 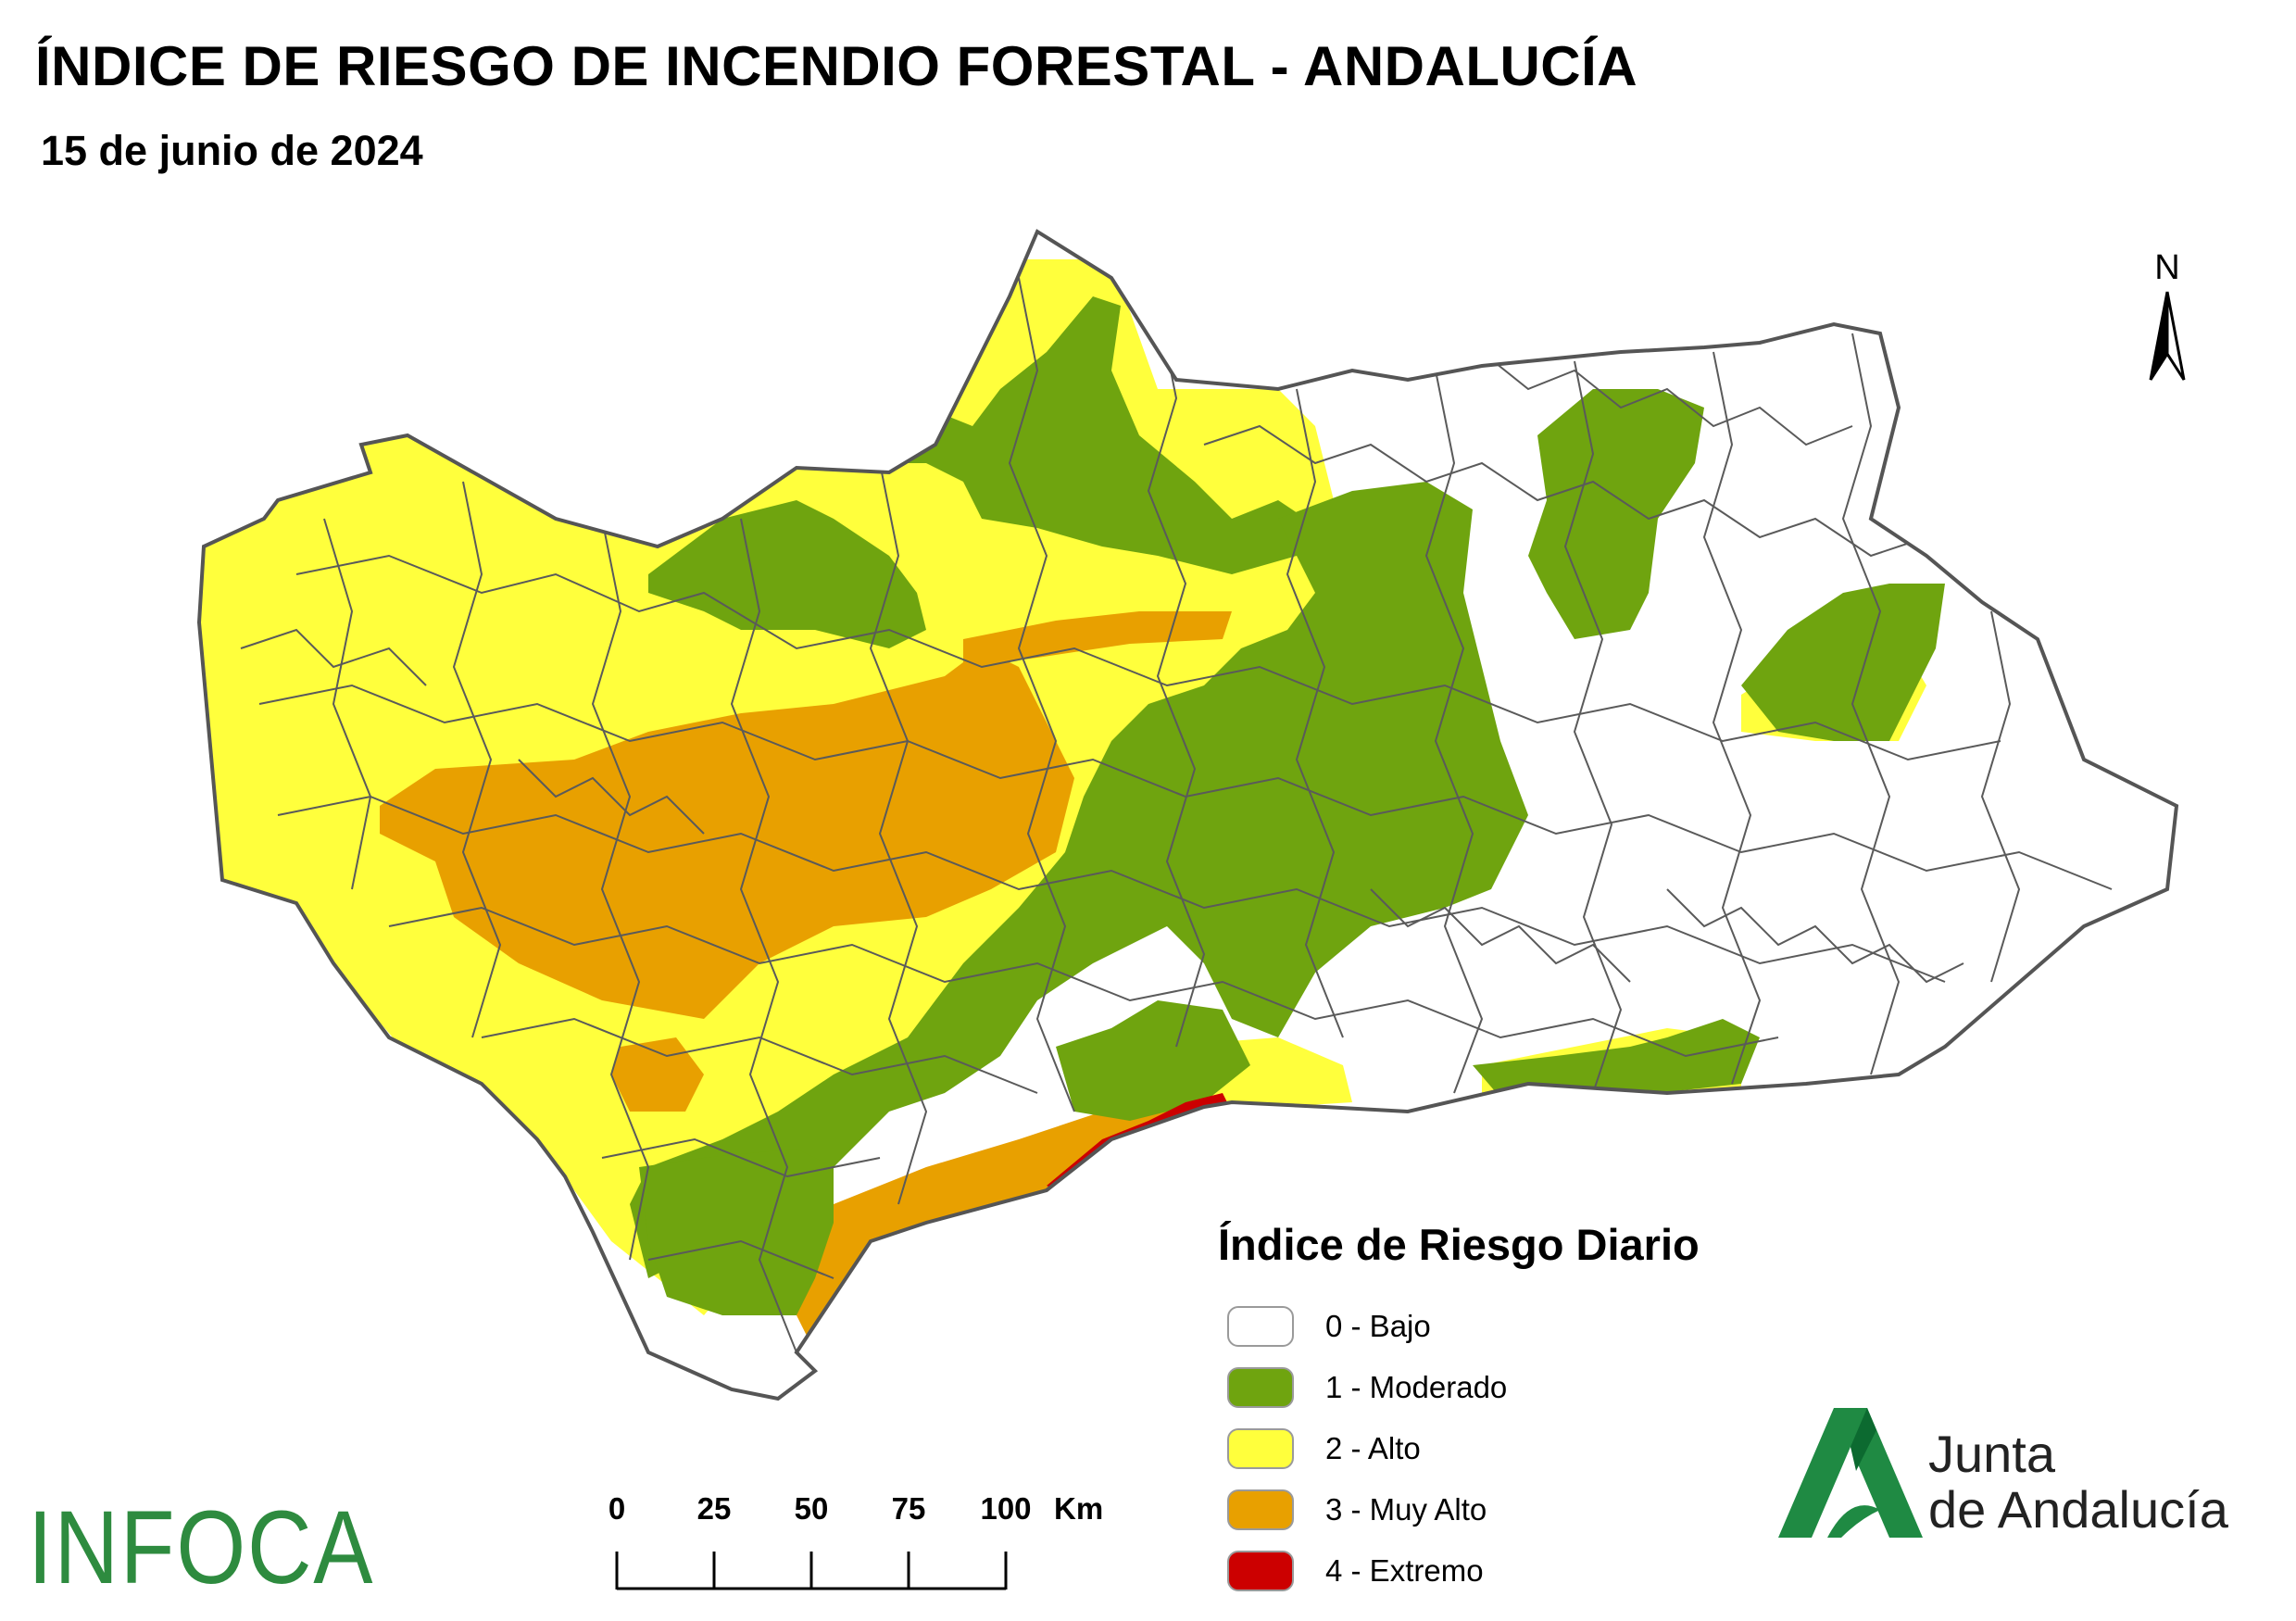 What do you see at coordinates (1260, 1387) in the screenshot?
I see `legend-swatch-moderado` at bounding box center [1260, 1387].